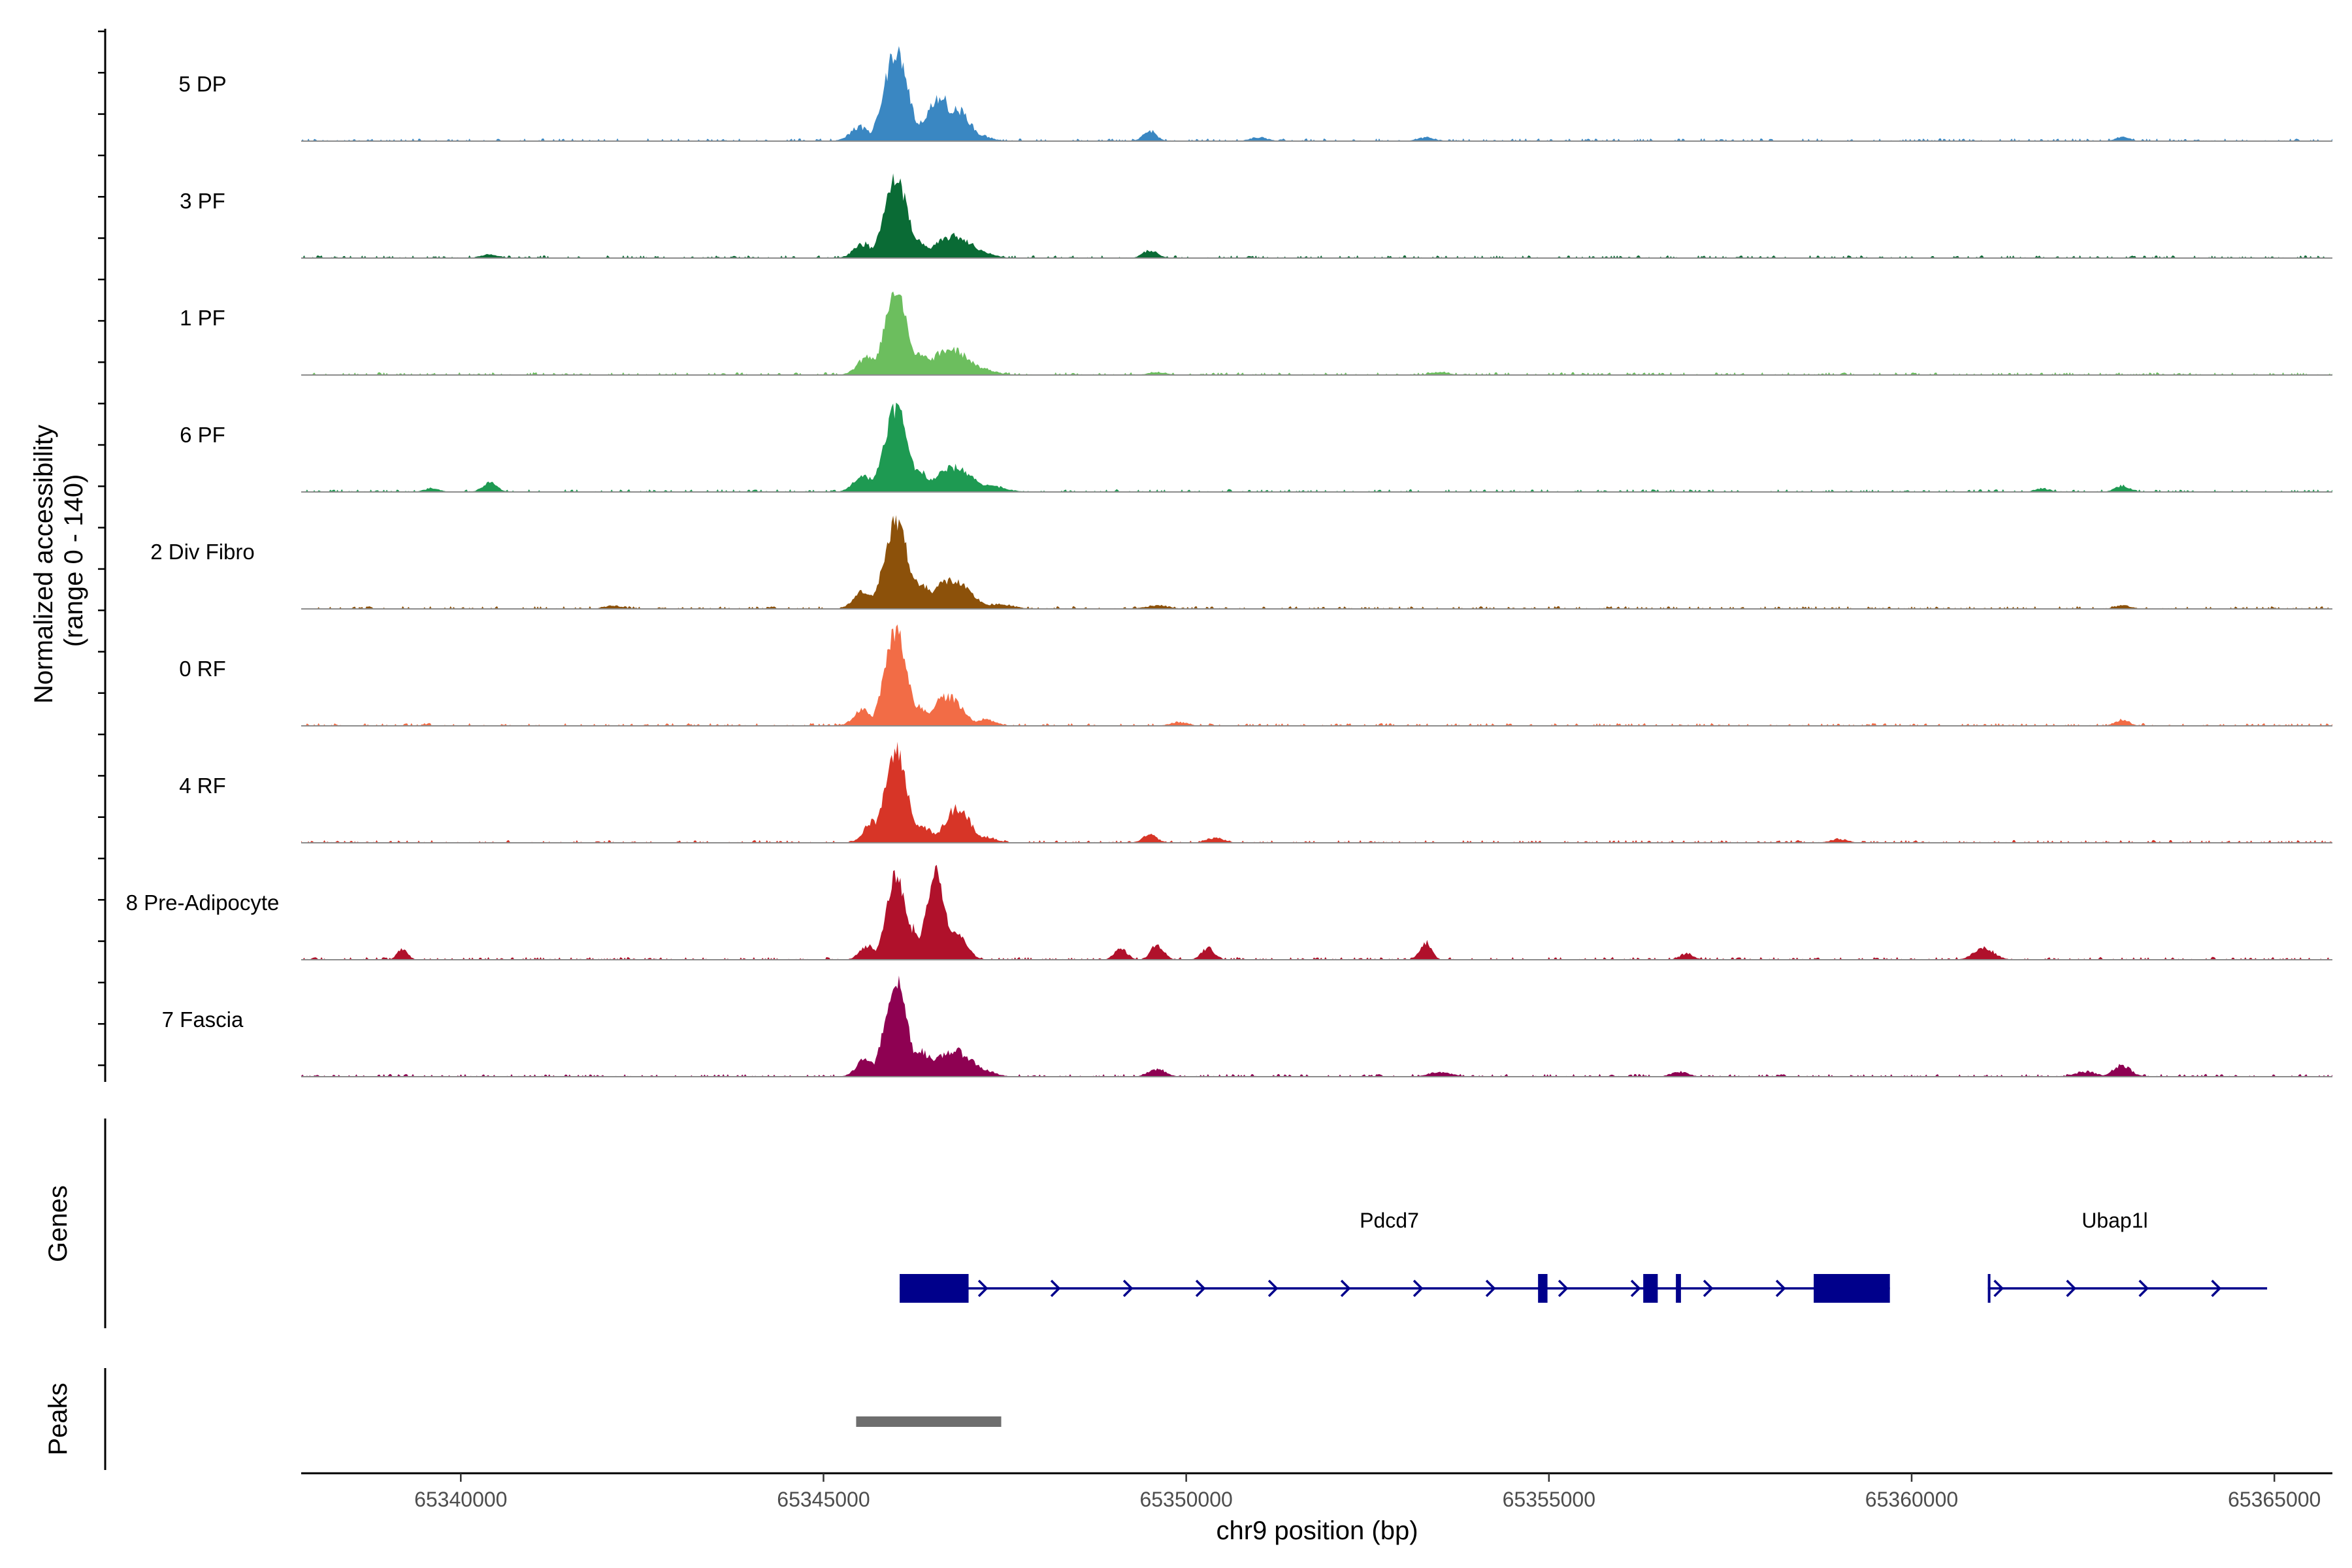 The image size is (2352, 1568). What do you see at coordinates (1185, 1499) in the screenshot?
I see `x-tick-label: 65350000` at bounding box center [1185, 1499].